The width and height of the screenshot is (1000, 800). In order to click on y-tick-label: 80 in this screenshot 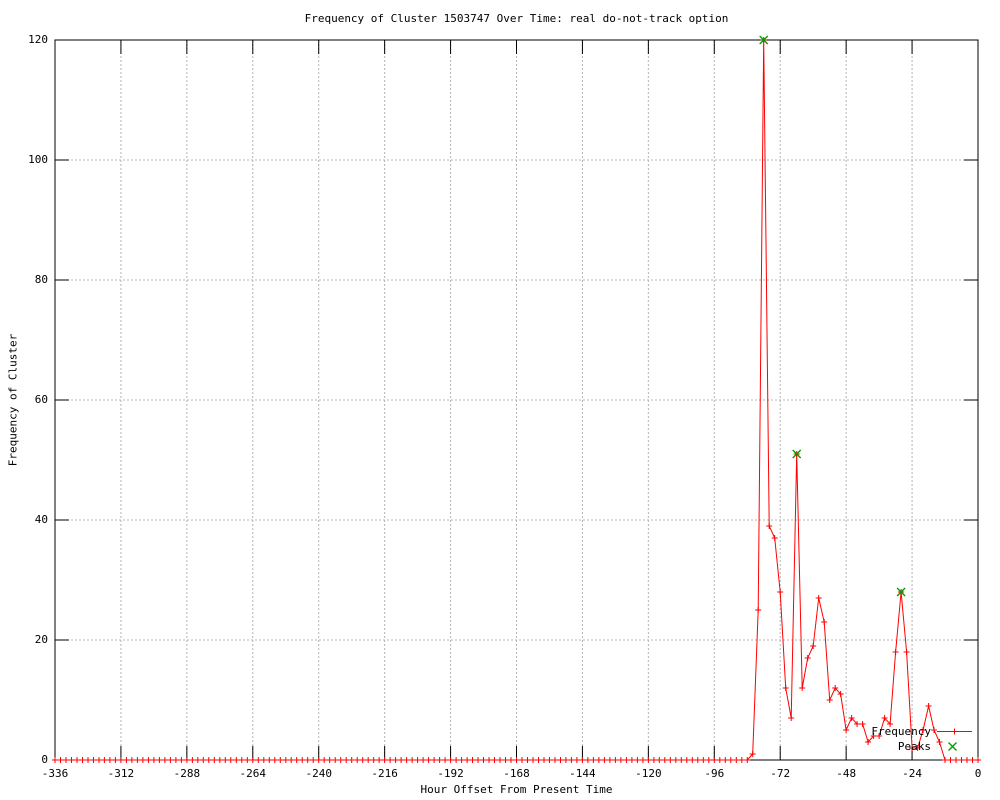, I will do `click(41, 279)`.